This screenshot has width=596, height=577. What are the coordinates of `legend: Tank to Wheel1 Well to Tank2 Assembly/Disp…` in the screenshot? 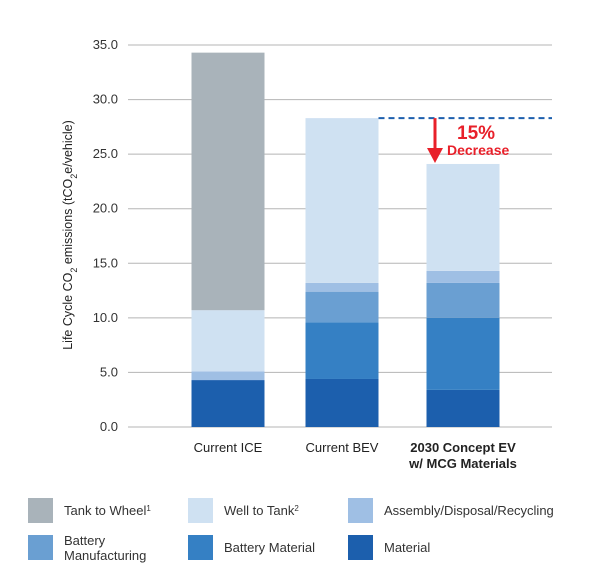 It's located at (291, 530).